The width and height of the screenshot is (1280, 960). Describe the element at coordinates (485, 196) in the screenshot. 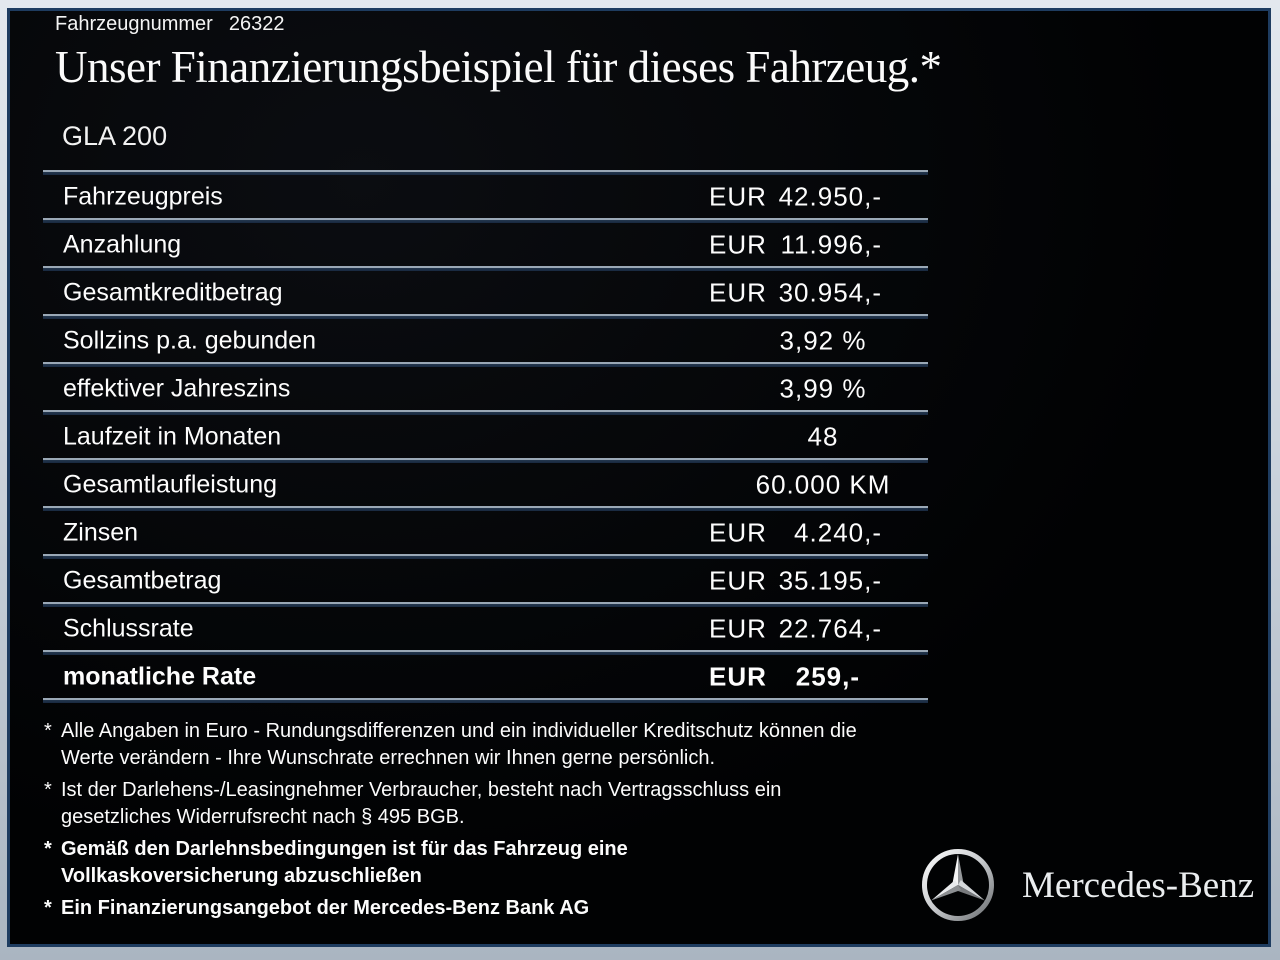

I see `table-row: Fahrzeugpreis EUR 42.950,-` at that location.